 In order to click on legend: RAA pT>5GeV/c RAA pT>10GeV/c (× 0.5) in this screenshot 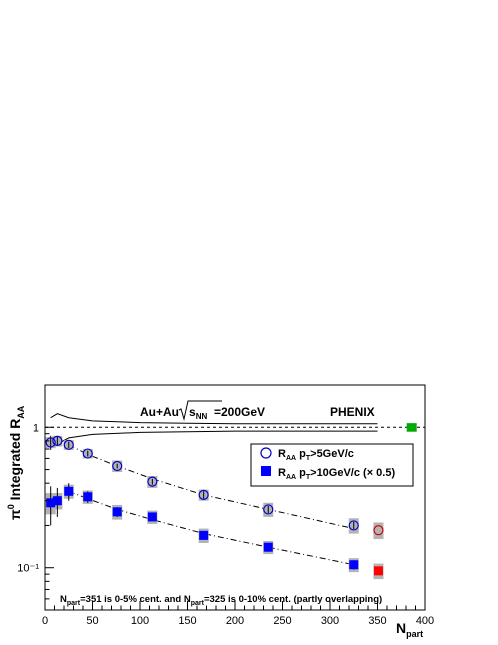, I will do `click(332, 465)`.